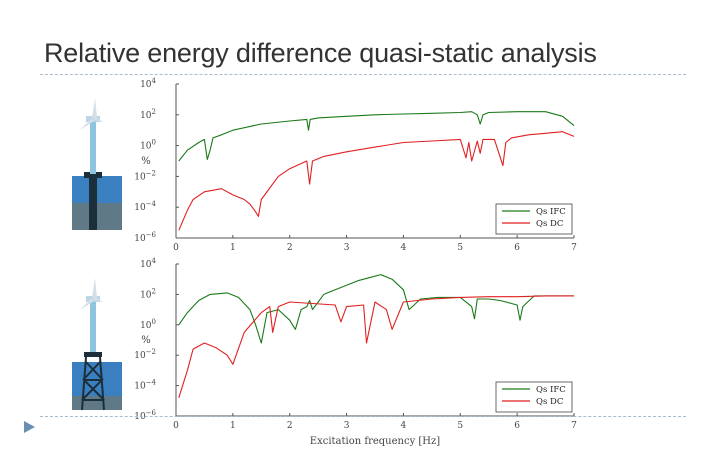  I want to click on y-tick-label: 10⁻⁶, so click(145, 237).